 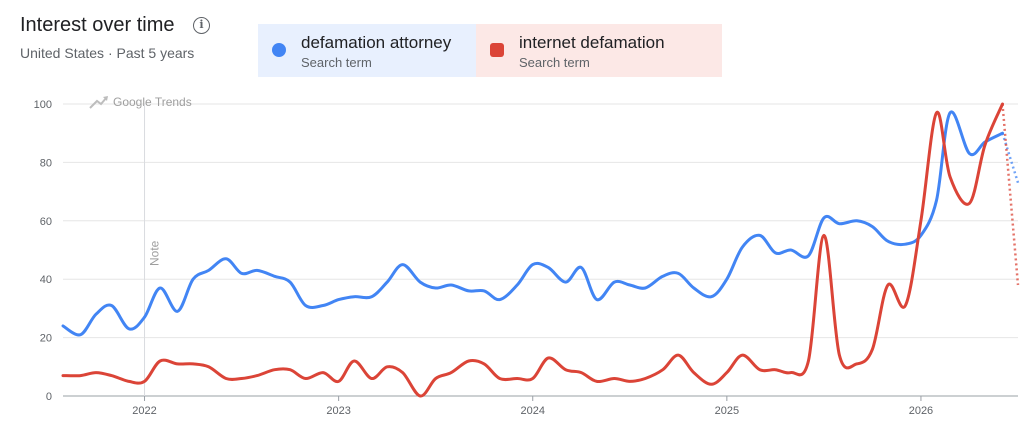 I want to click on note-marker: Note, so click(x=153, y=250).